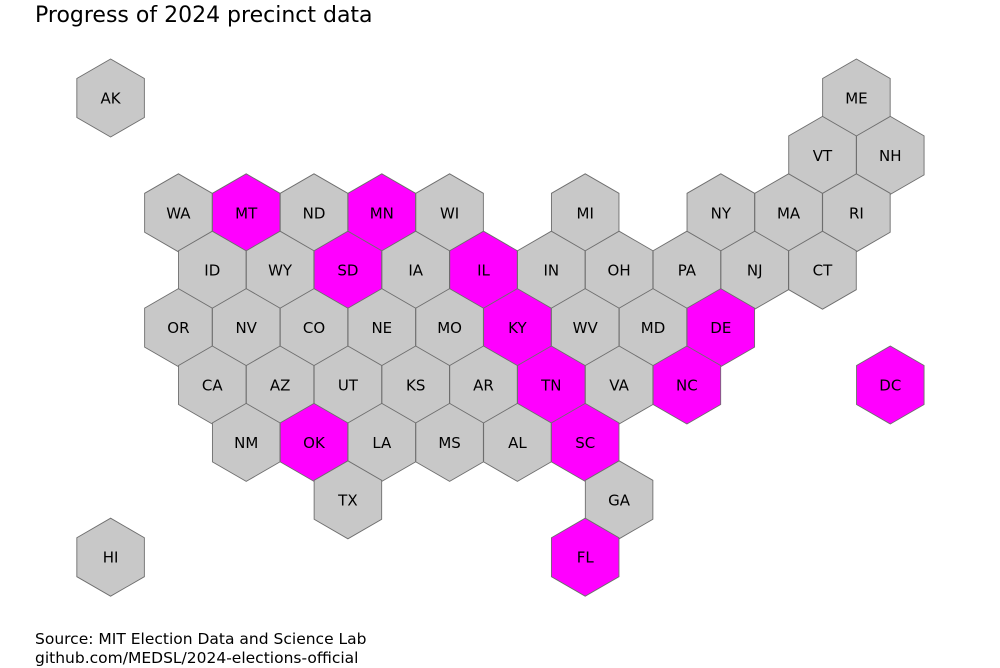 The width and height of the screenshot is (1000, 668). I want to click on state-label: ME, so click(856, 99).